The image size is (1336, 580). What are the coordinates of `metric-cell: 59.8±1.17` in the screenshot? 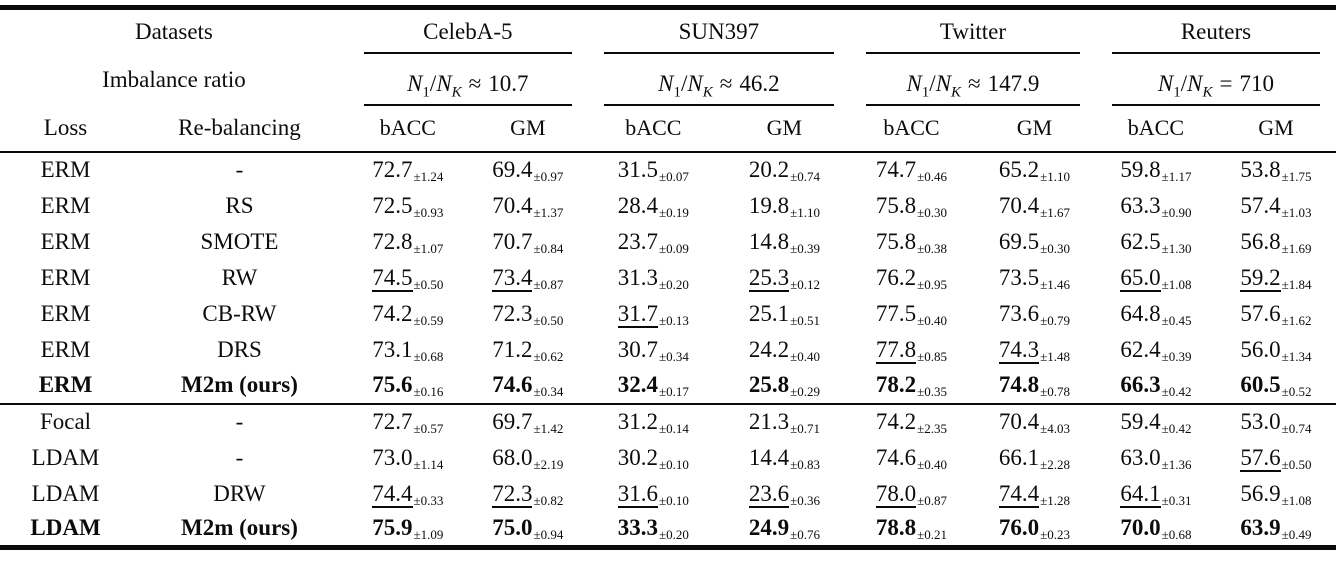 It's located at (1156, 170).